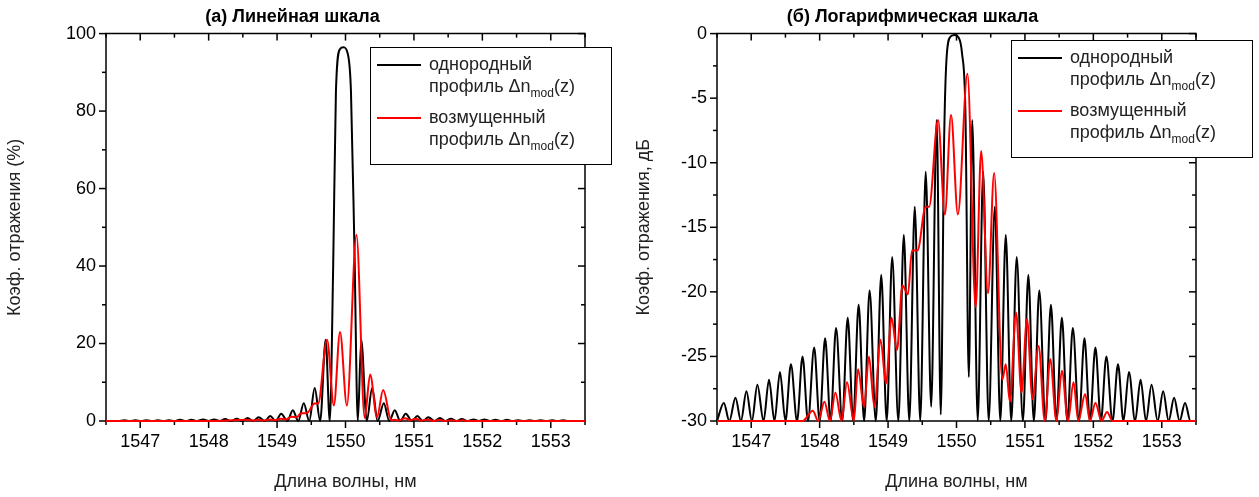  I want to click on line-series, so click(345, 328).